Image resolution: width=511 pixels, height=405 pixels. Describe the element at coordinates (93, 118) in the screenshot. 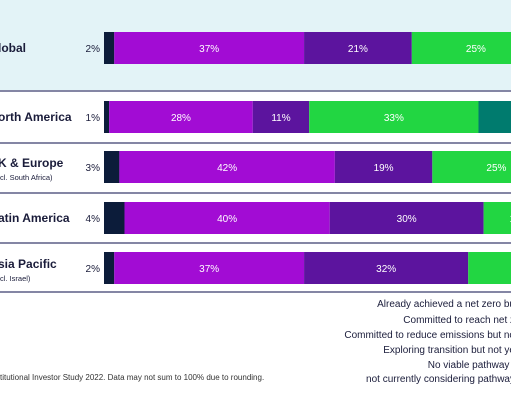

I see `lead-percent-label: 1%` at that location.